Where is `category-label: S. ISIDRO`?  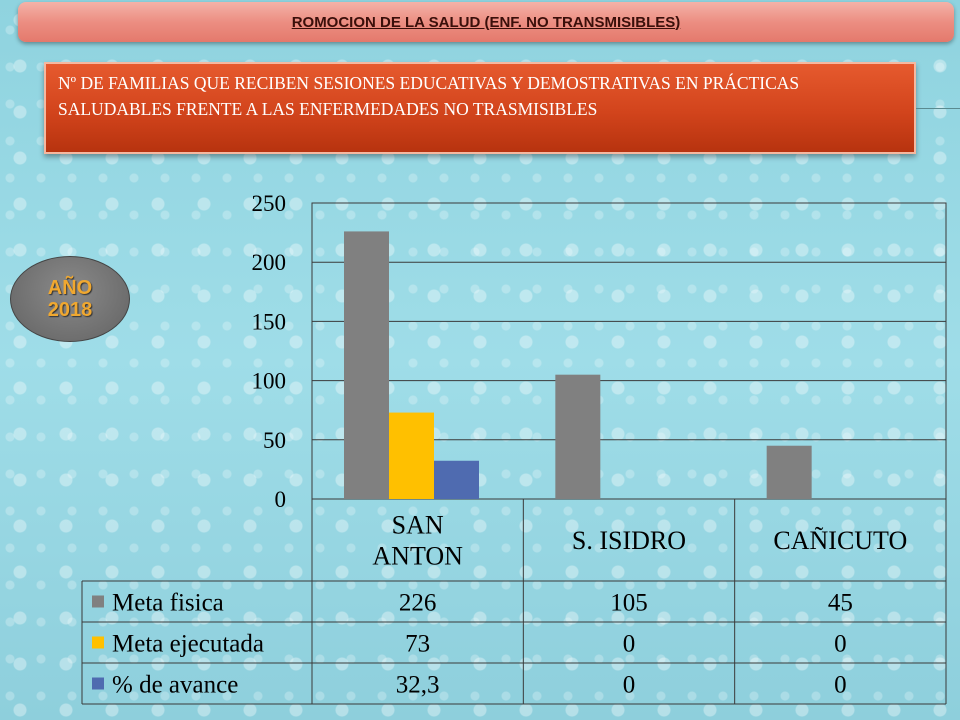 category-label: S. ISIDRO is located at coordinates (629, 540).